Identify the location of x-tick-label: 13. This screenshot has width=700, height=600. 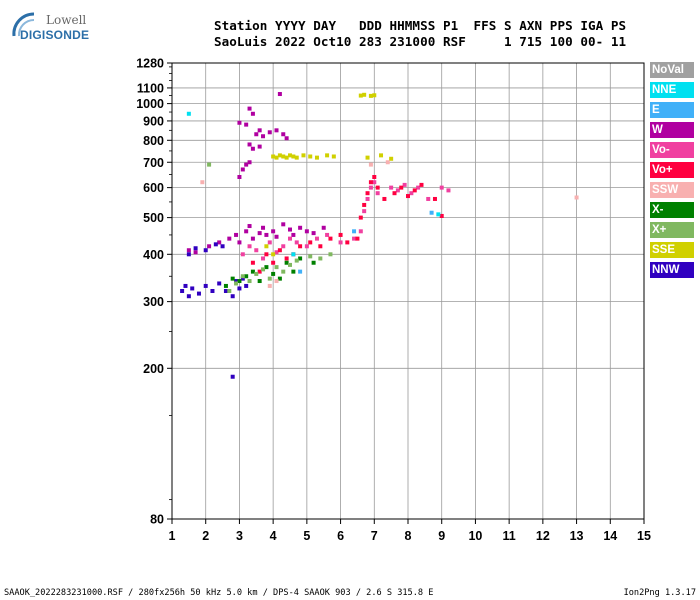
(577, 536).